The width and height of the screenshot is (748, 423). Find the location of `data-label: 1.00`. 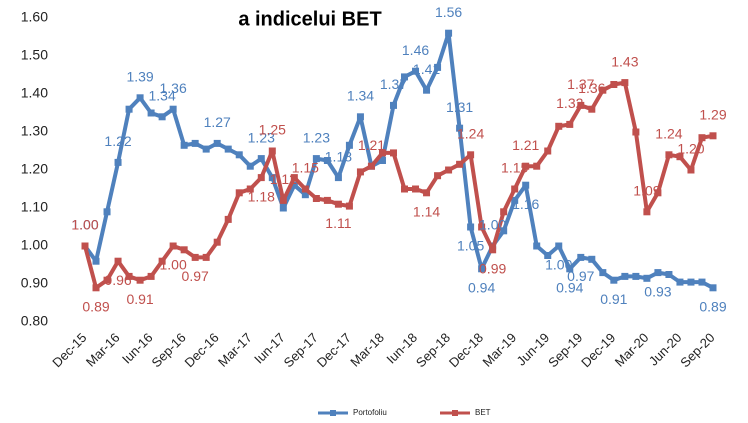

data-label: 1.00 is located at coordinates (84, 225).